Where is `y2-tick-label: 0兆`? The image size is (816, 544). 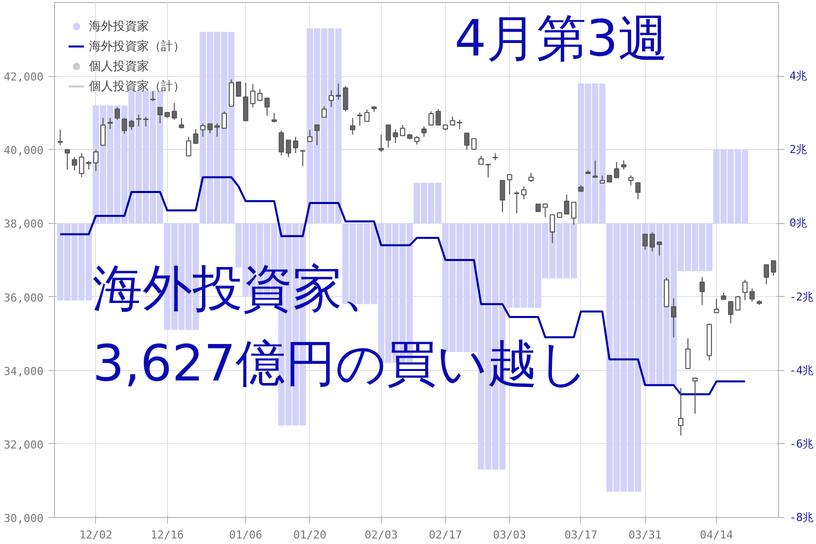 y2-tick-label: 0兆 is located at coordinates (799, 223).